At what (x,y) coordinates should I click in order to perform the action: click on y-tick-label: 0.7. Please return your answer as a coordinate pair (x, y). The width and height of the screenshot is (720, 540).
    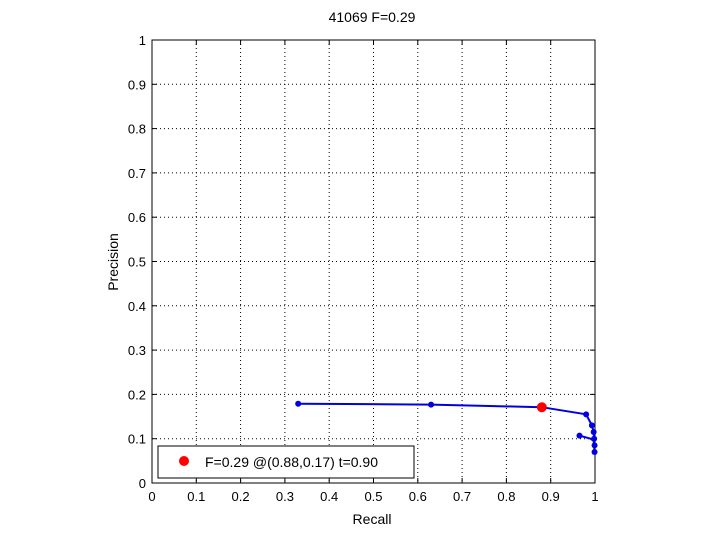
    Looking at the image, I should click on (137, 173).